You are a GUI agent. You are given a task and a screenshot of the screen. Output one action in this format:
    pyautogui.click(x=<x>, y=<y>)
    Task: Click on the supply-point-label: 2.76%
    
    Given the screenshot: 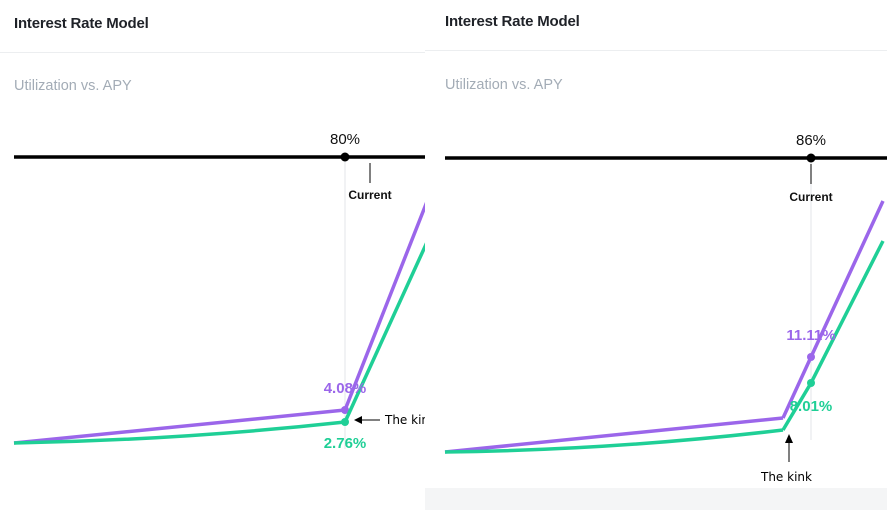 What is the action you would take?
    pyautogui.click(x=345, y=443)
    